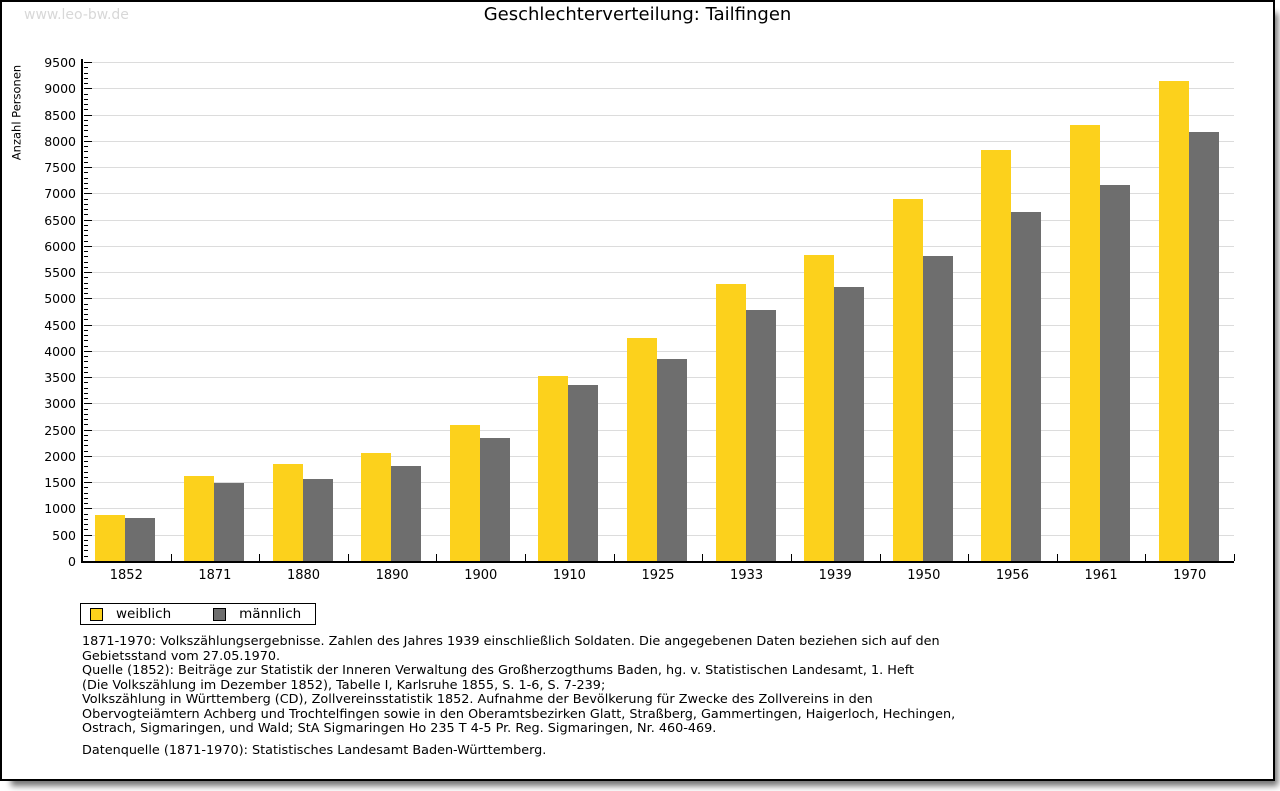 The width and height of the screenshot is (1280, 791). I want to click on bar-maennlich-1900, so click(494, 499).